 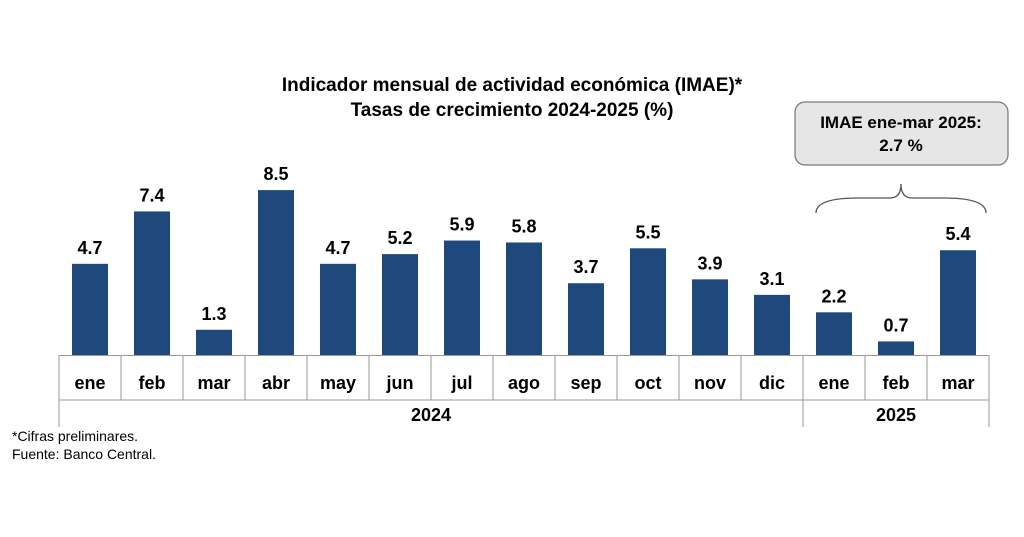 I want to click on value-label-feb-2024: 7.4, so click(x=151, y=195).